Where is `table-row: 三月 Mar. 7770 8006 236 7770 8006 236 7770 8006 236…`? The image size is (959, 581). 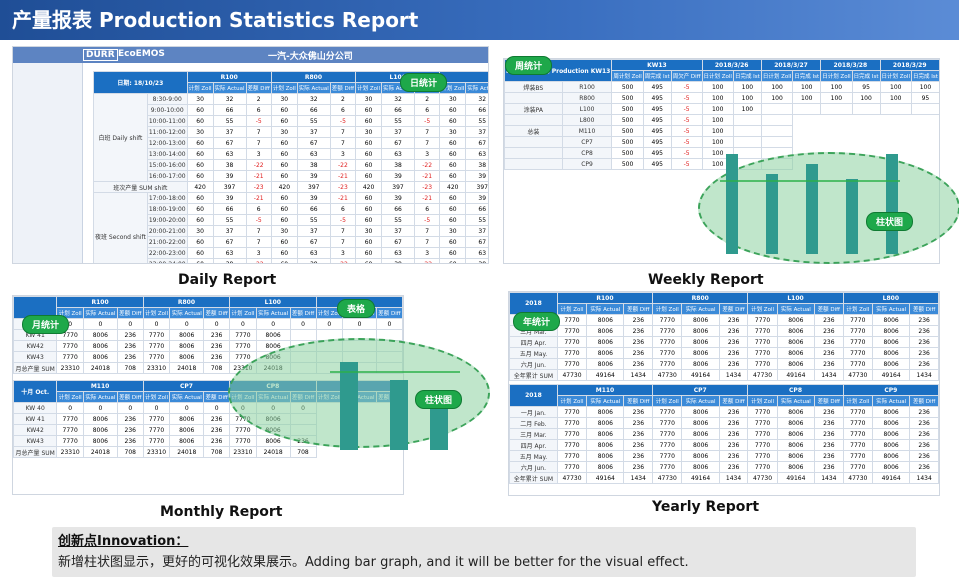 table-row: 三月 Mar. 7770 8006 236 7770 8006 236 7770 8006 236… is located at coordinates (724, 331).